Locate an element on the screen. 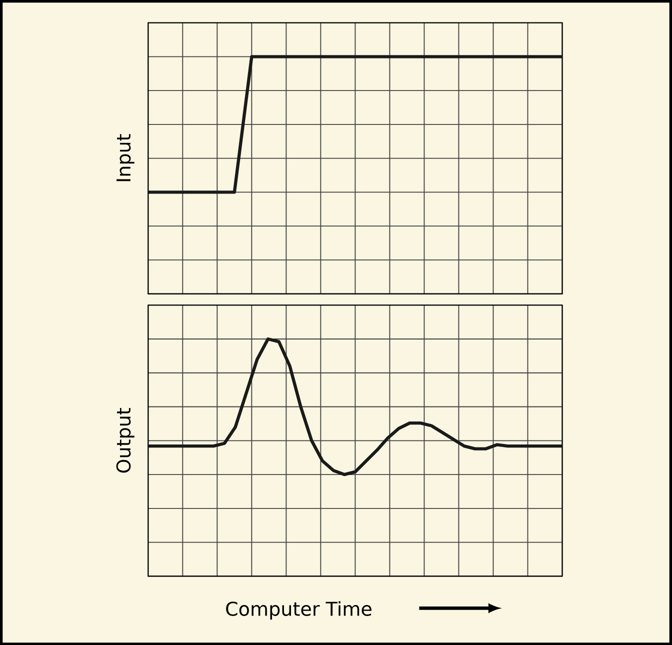 The image size is (672, 645). y-axis-title: Output is located at coordinates (125, 440).